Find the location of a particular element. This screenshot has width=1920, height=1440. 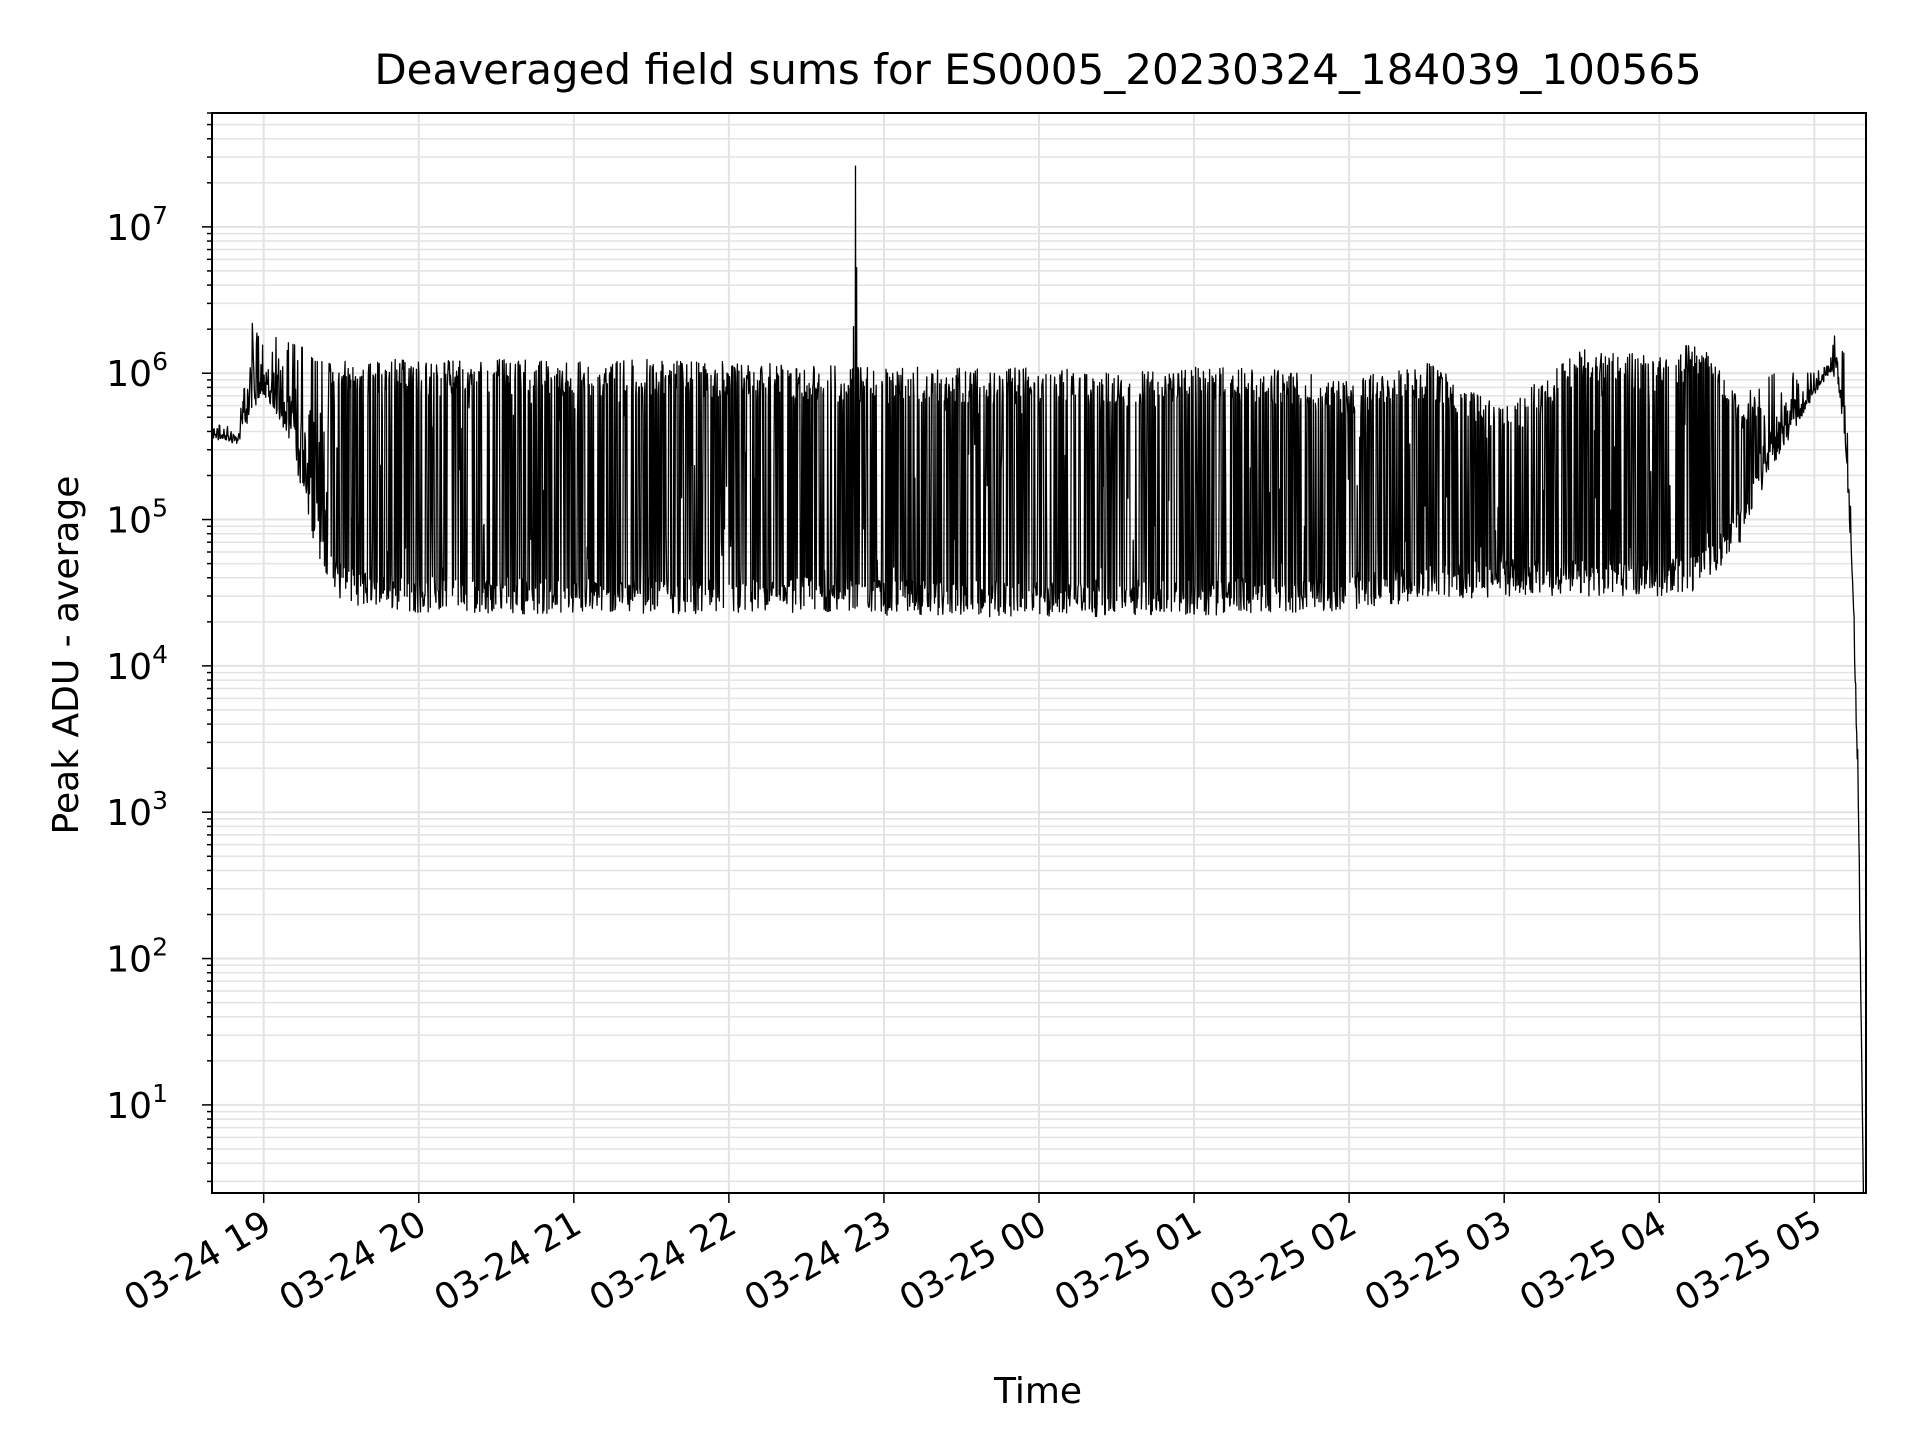

y-tick-label: 10⁷ is located at coordinates (137, 225).